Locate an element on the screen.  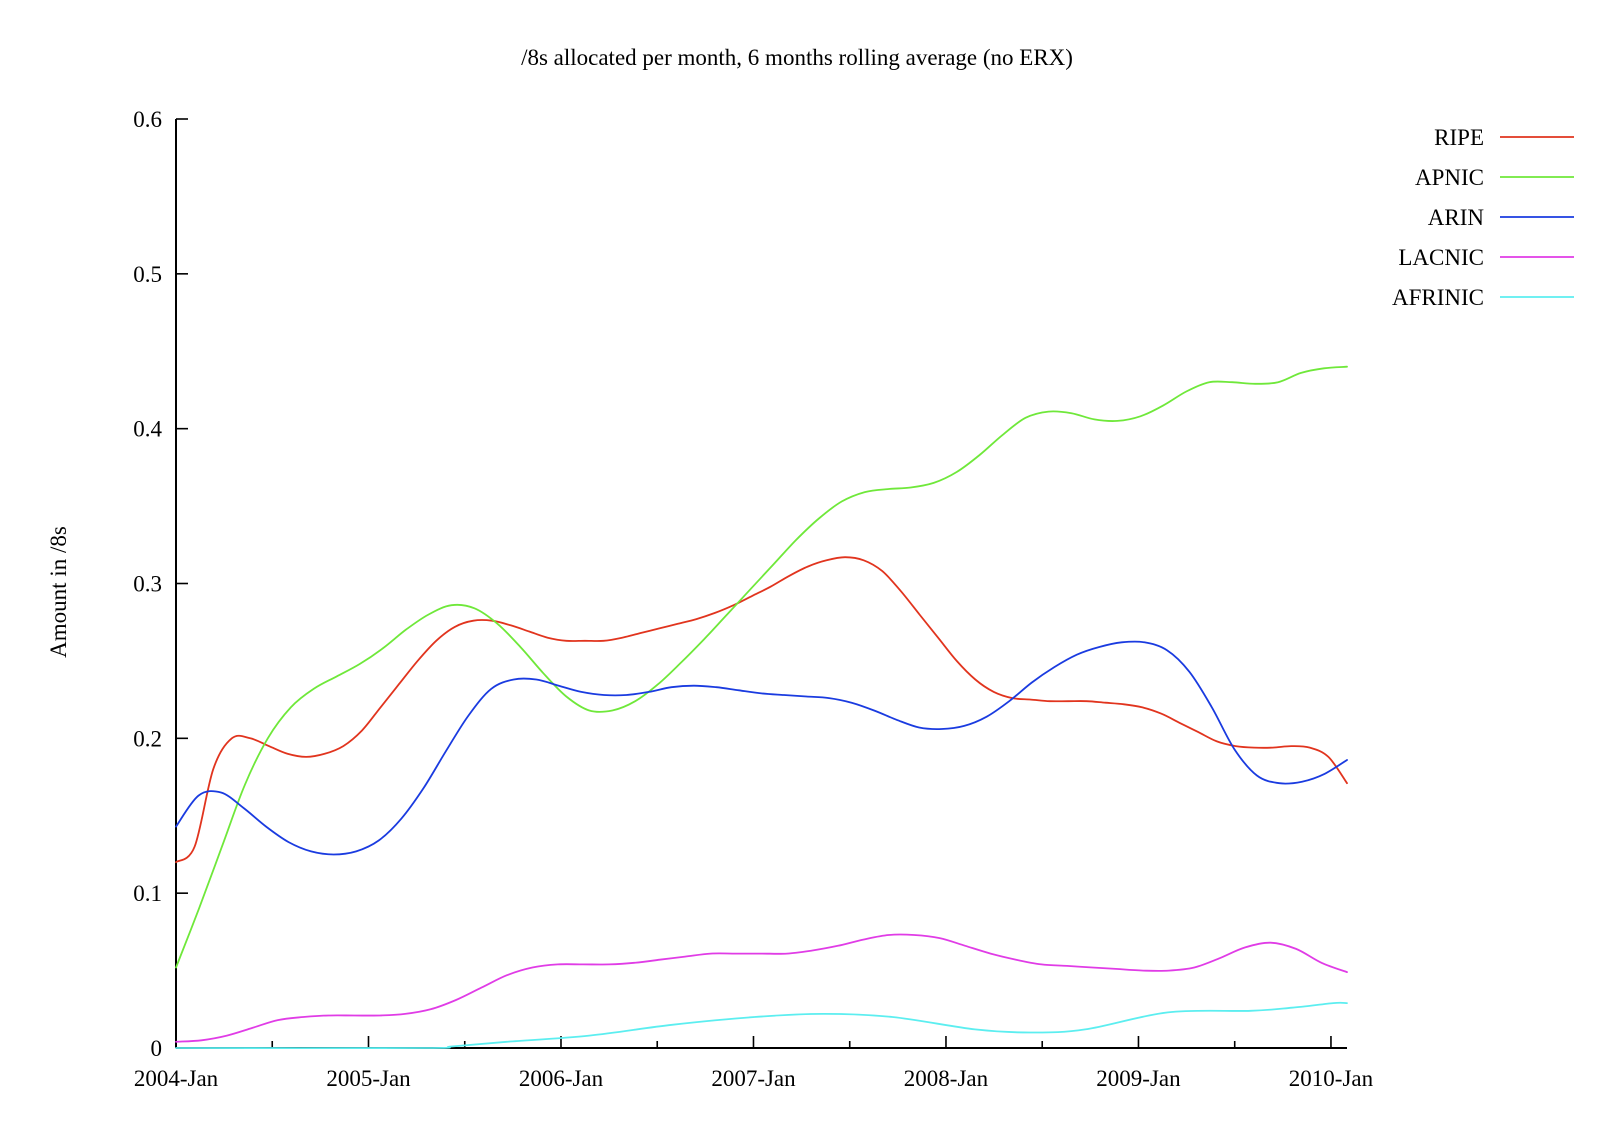
x-tick-label: 2008-Jan is located at coordinates (946, 1078).